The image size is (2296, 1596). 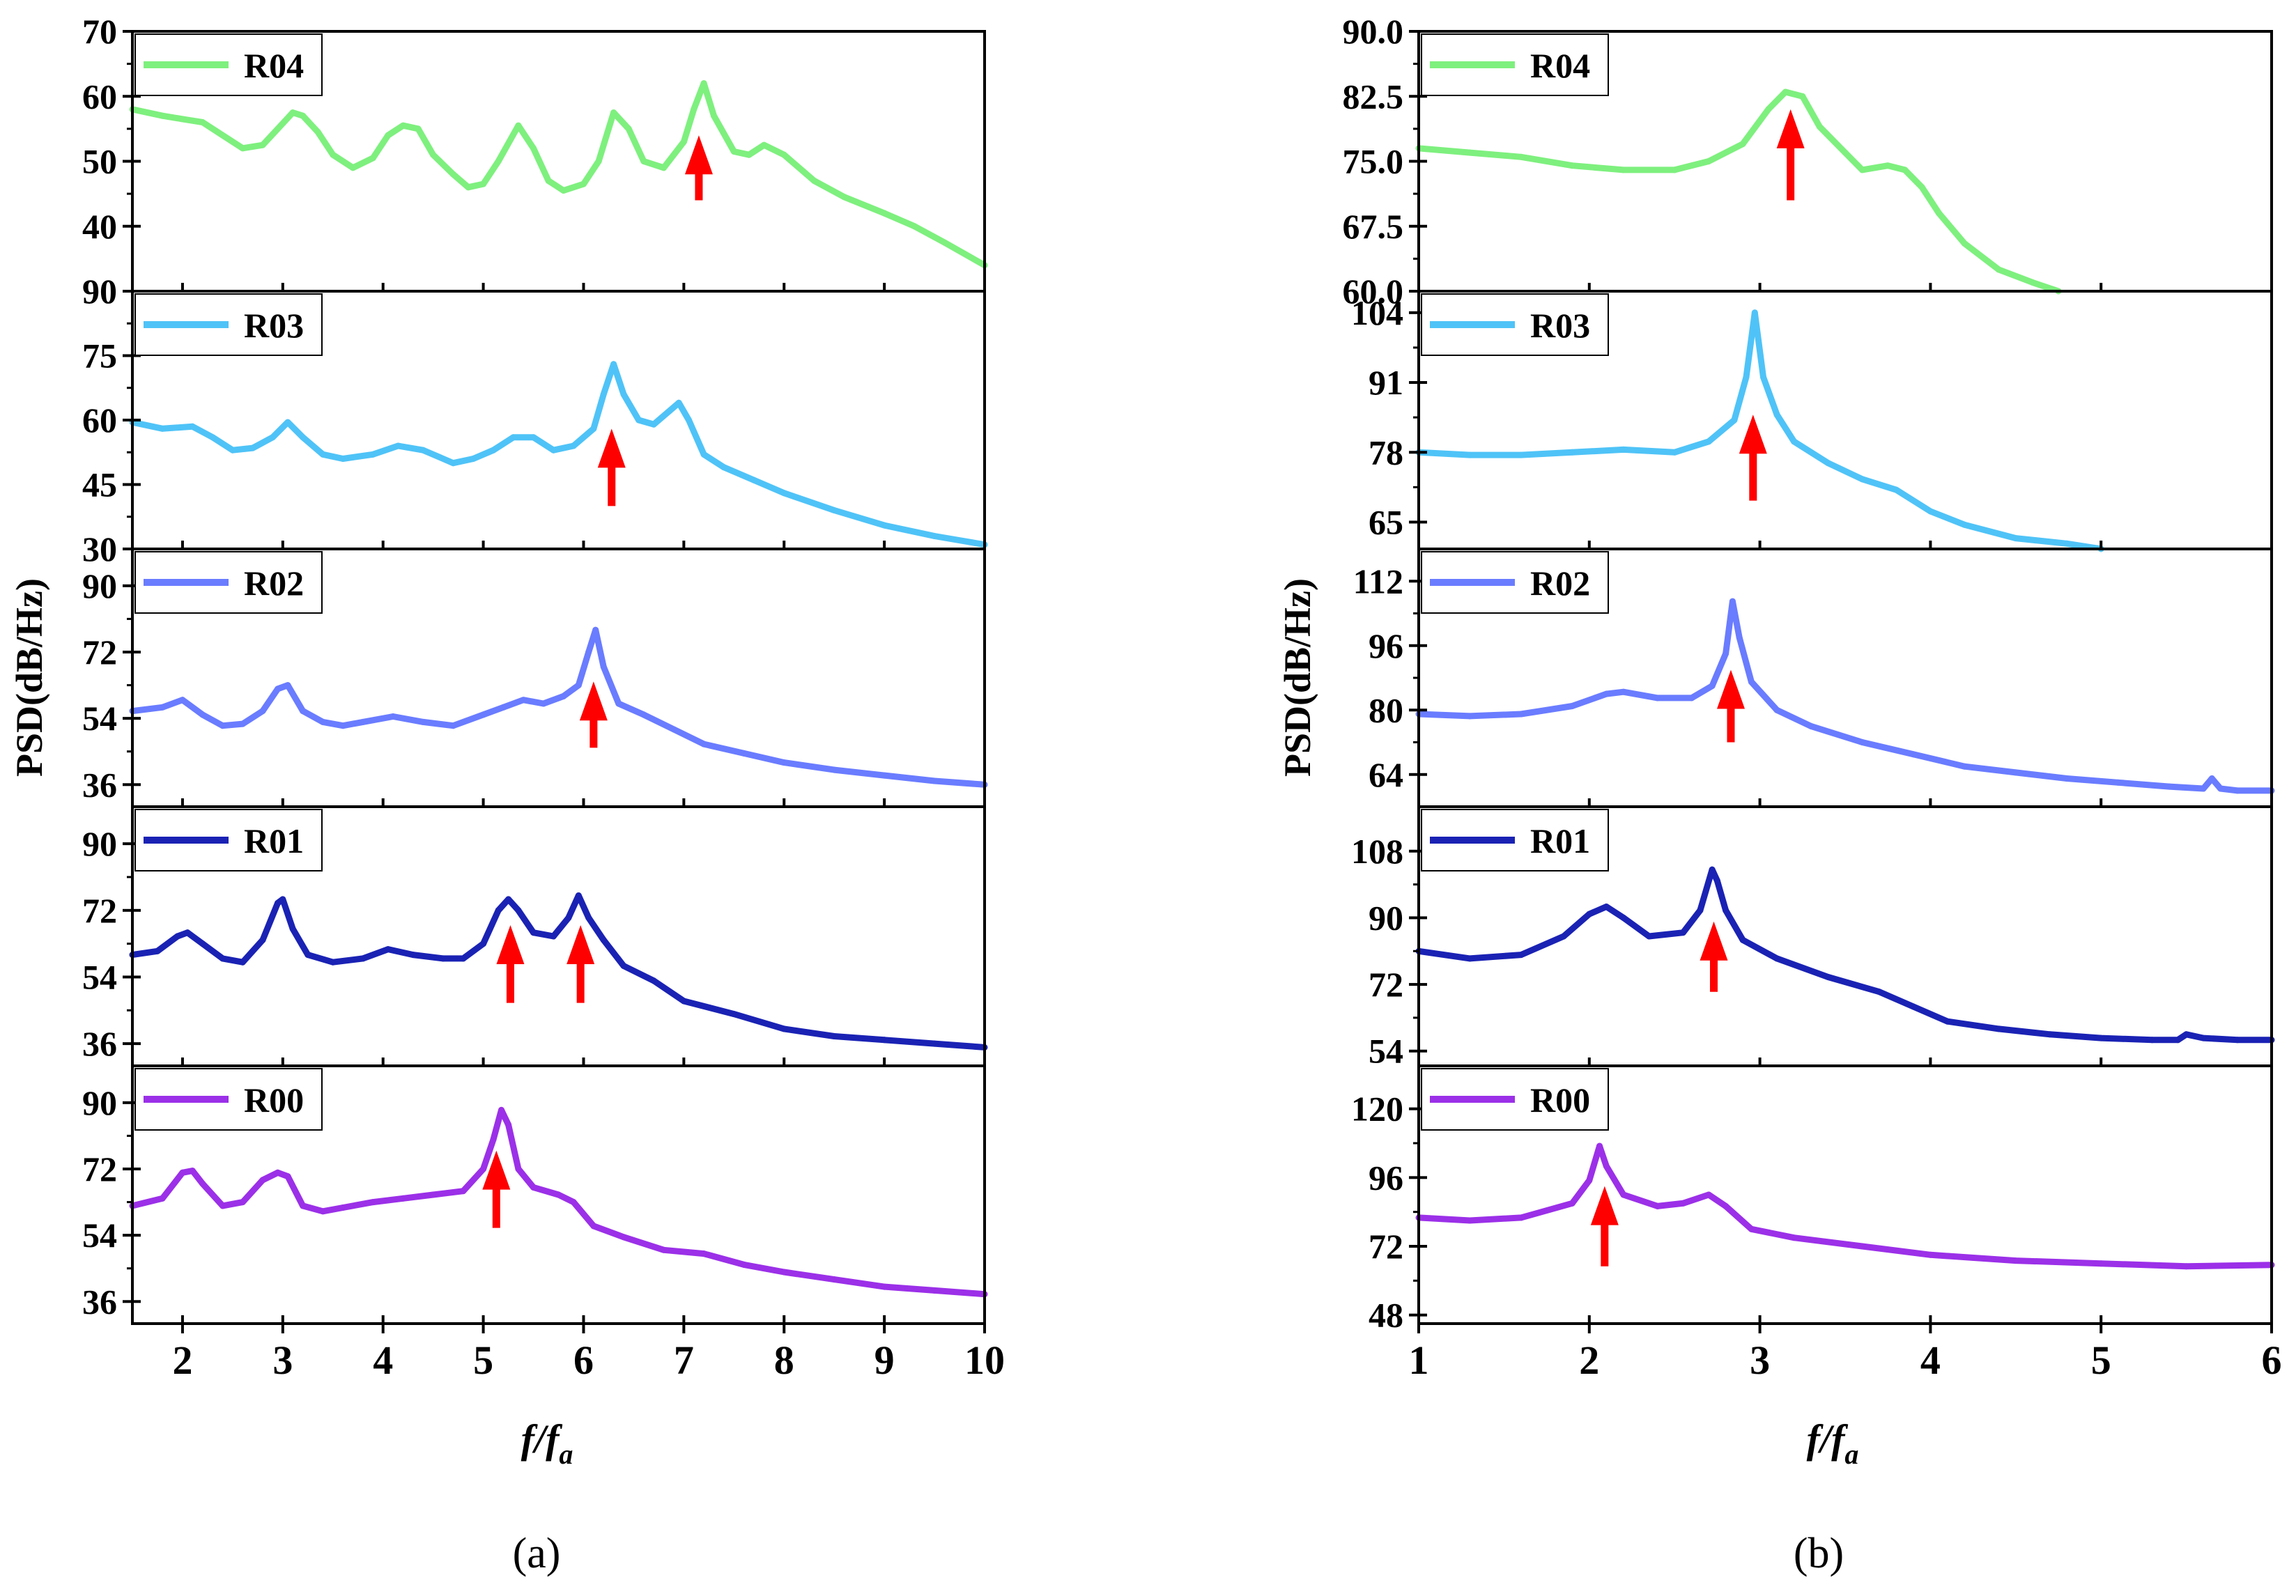 I want to click on y-tick-label: 67.5, so click(x=1373, y=226).